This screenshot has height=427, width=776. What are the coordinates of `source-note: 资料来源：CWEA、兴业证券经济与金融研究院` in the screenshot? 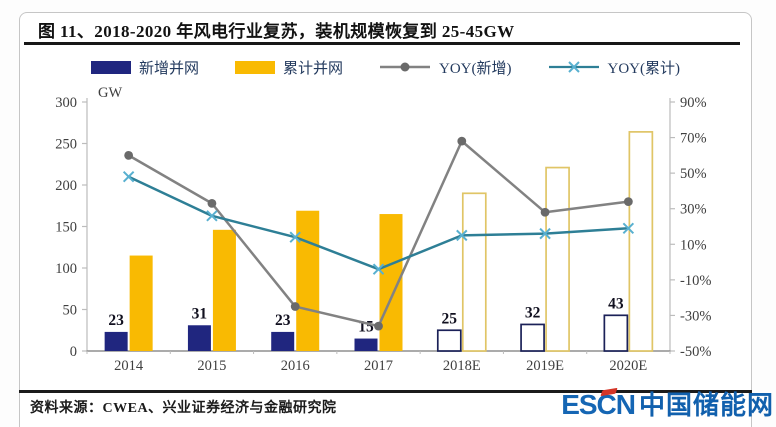 It's located at (183, 408).